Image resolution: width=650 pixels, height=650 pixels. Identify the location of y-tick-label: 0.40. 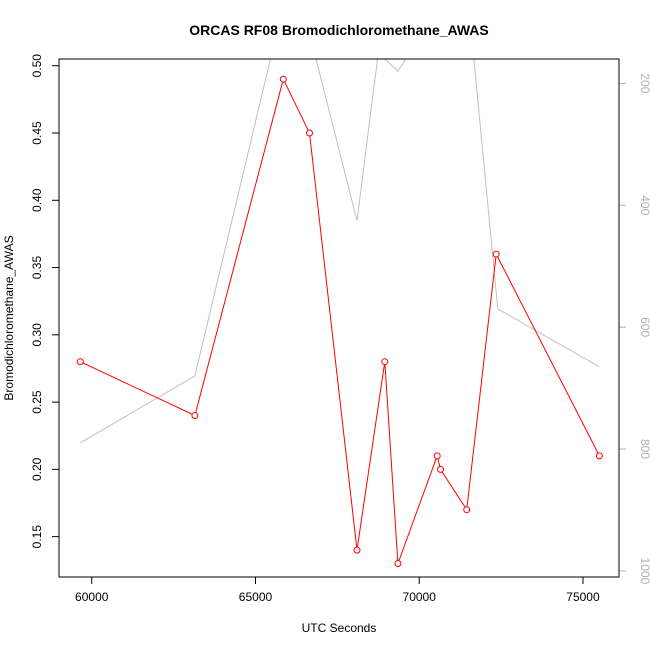
(37, 200).